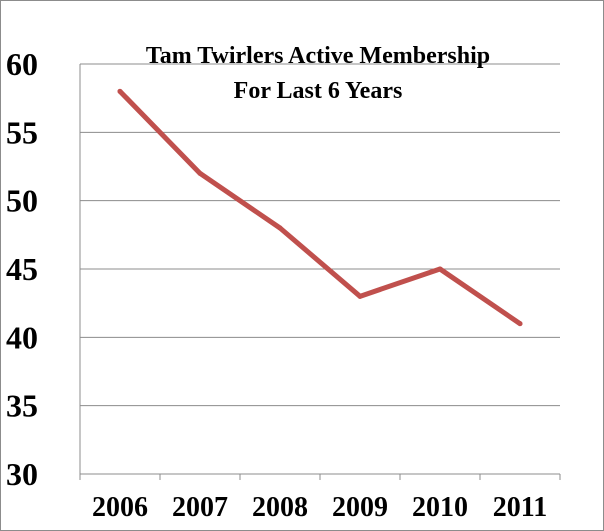  Describe the element at coordinates (440, 269) in the screenshot. I see `data-point-2010` at that location.